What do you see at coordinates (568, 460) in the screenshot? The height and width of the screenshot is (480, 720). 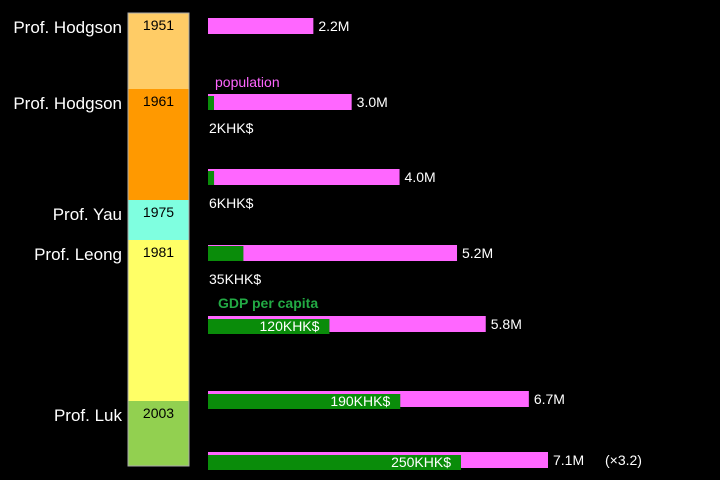 I see `population-value-label: 7.1M` at bounding box center [568, 460].